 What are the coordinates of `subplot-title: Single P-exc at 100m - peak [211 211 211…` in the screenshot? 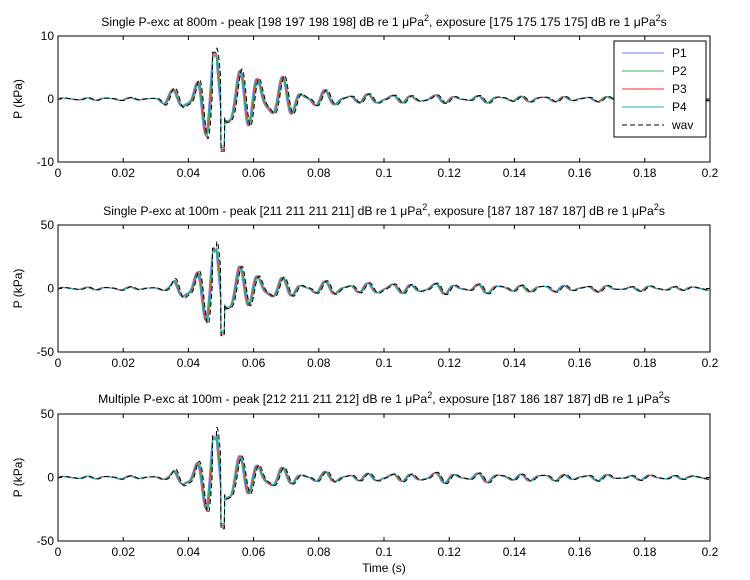 It's located at (384, 210).